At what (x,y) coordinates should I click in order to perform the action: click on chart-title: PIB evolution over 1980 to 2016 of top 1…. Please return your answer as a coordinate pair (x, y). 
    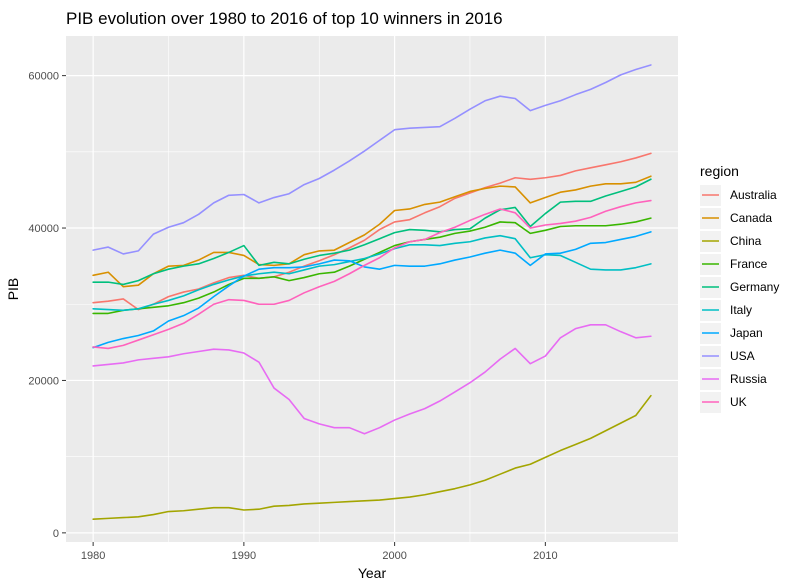
    Looking at the image, I should click on (284, 18).